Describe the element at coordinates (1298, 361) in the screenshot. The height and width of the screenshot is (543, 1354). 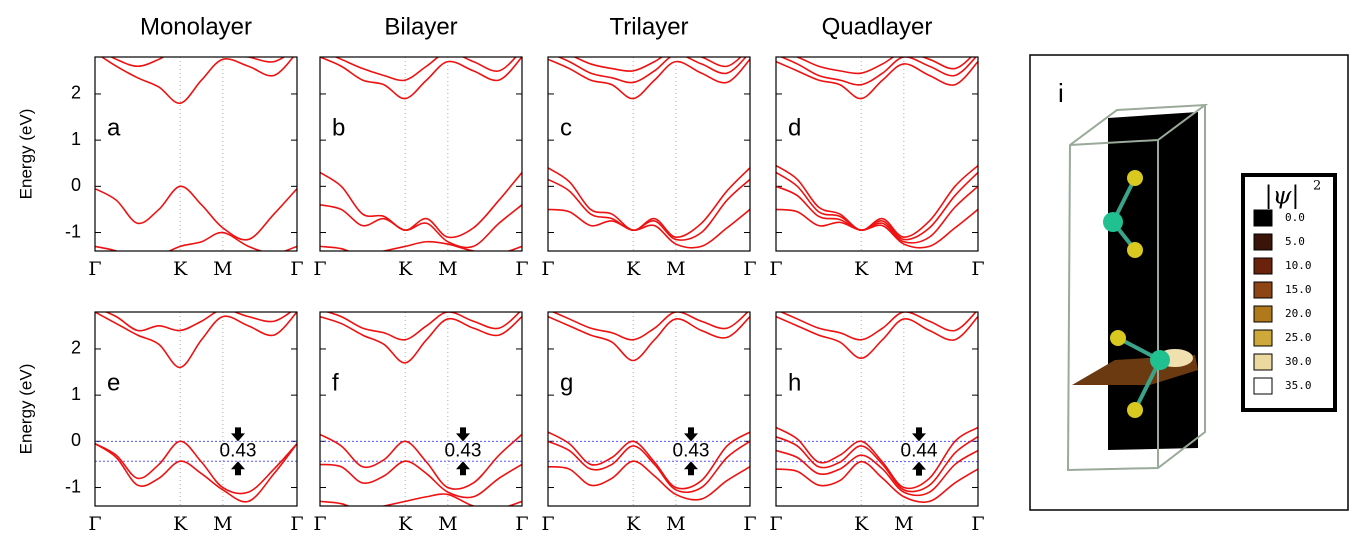
I see `colorbar-label: 30.0` at that location.